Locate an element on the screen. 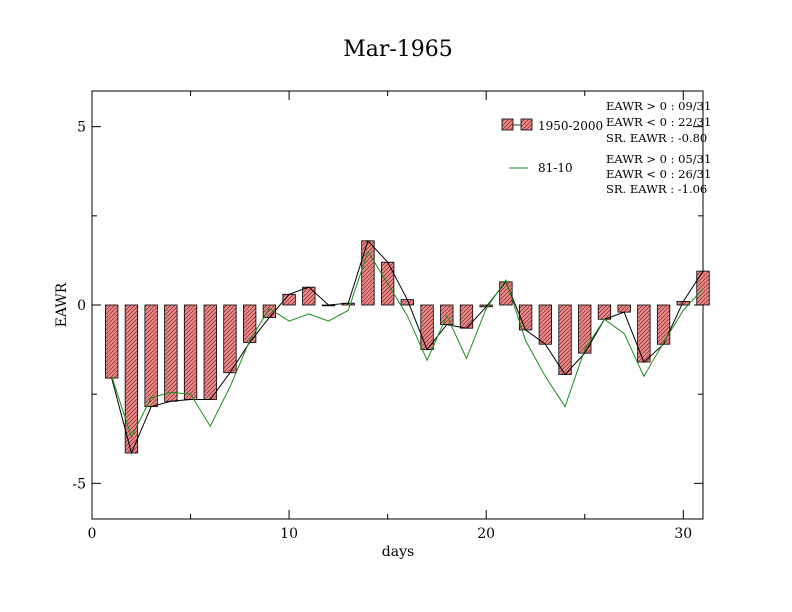 The height and width of the screenshot is (612, 792). stat-8110-sr: SR. EAWR : -1.06 is located at coordinates (656, 189).